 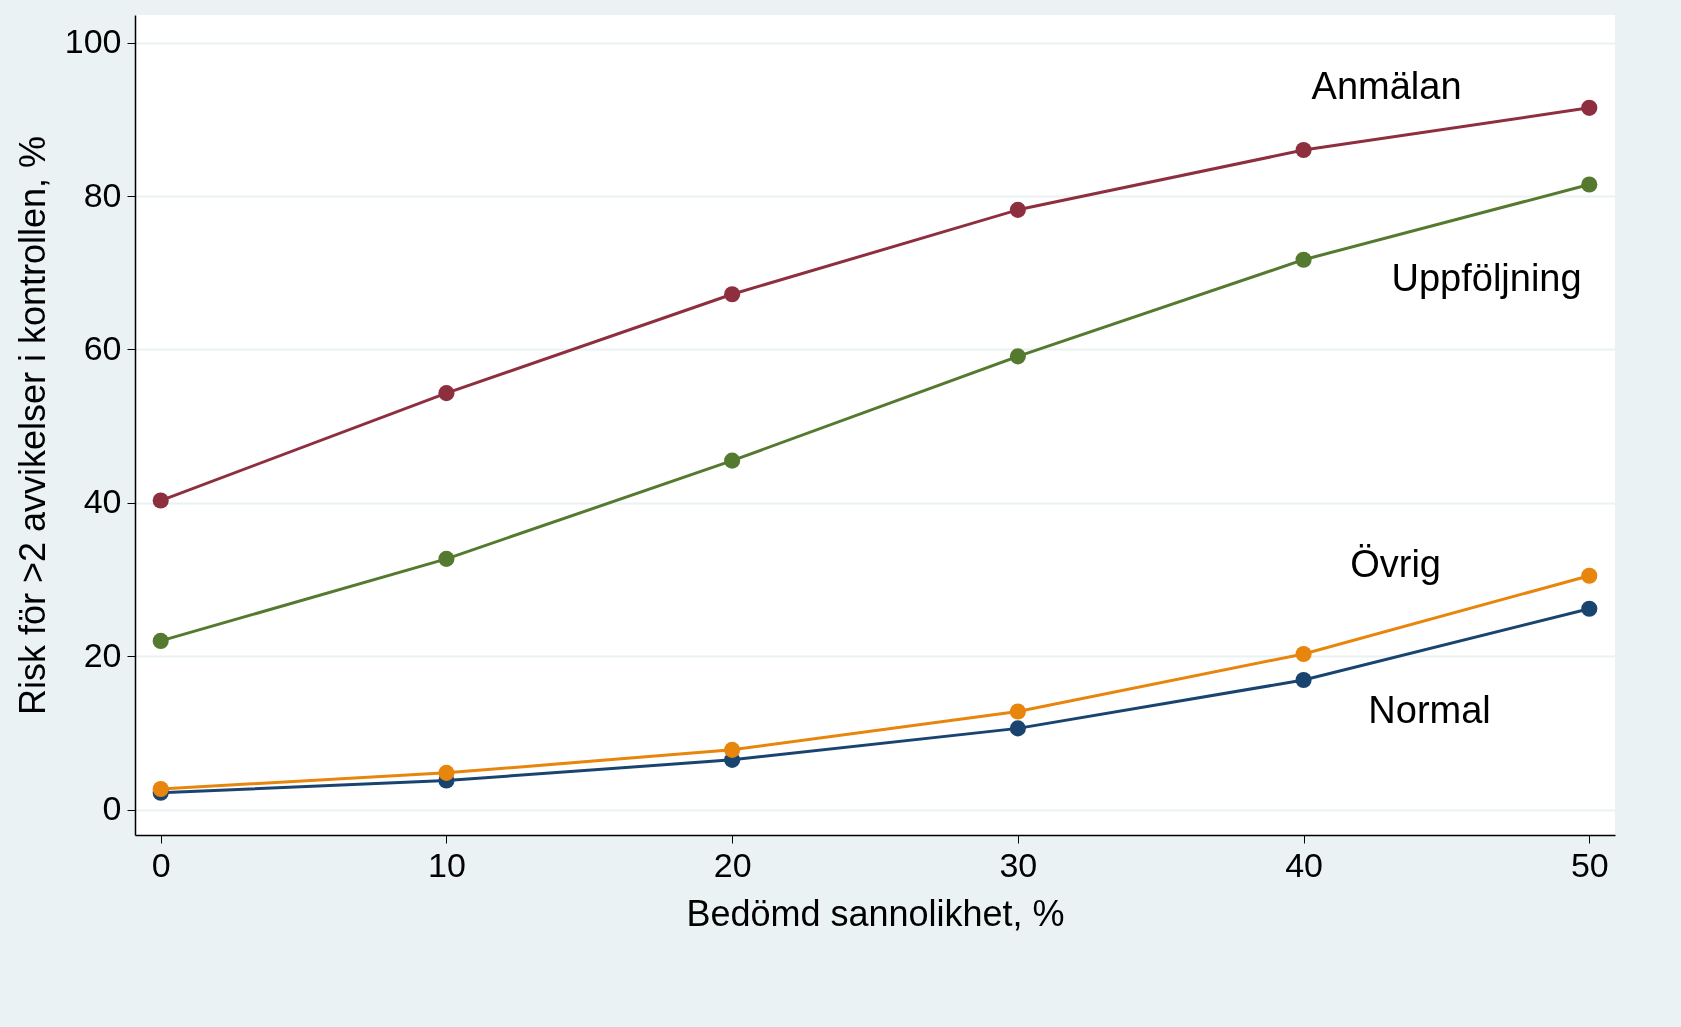 I want to click on series-label: Anmälan, so click(x=1386, y=86).